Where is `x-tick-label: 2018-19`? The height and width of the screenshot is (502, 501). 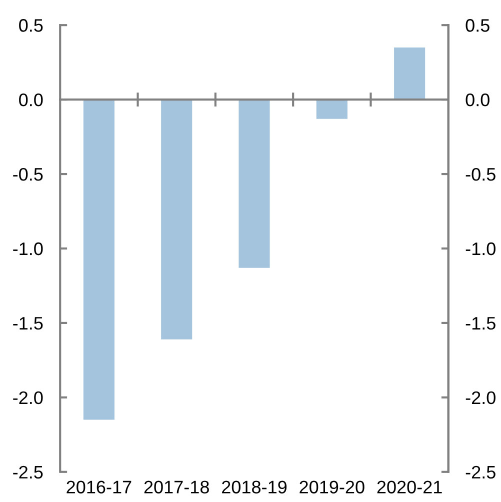 x-tick-label: 2018-19 is located at coordinates (254, 487).